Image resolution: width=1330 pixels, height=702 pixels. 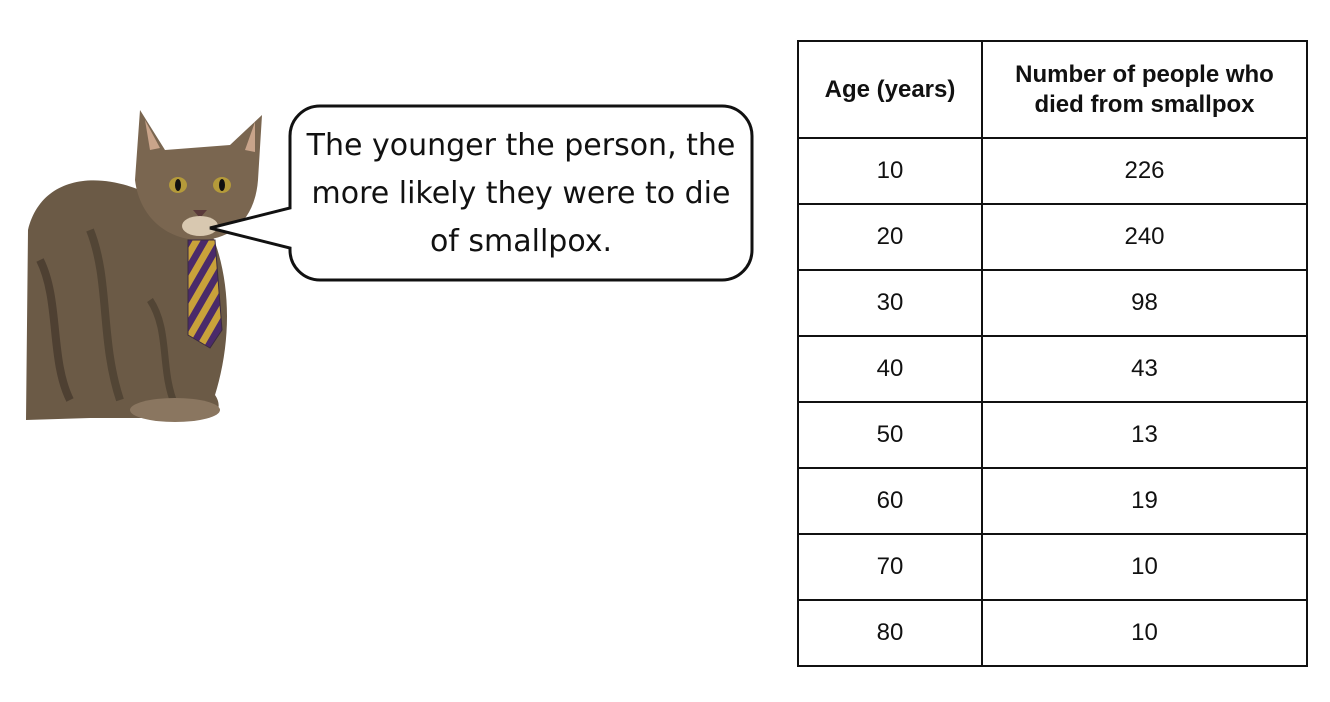 What do you see at coordinates (890, 369) in the screenshot?
I see `table-cell: 40` at bounding box center [890, 369].